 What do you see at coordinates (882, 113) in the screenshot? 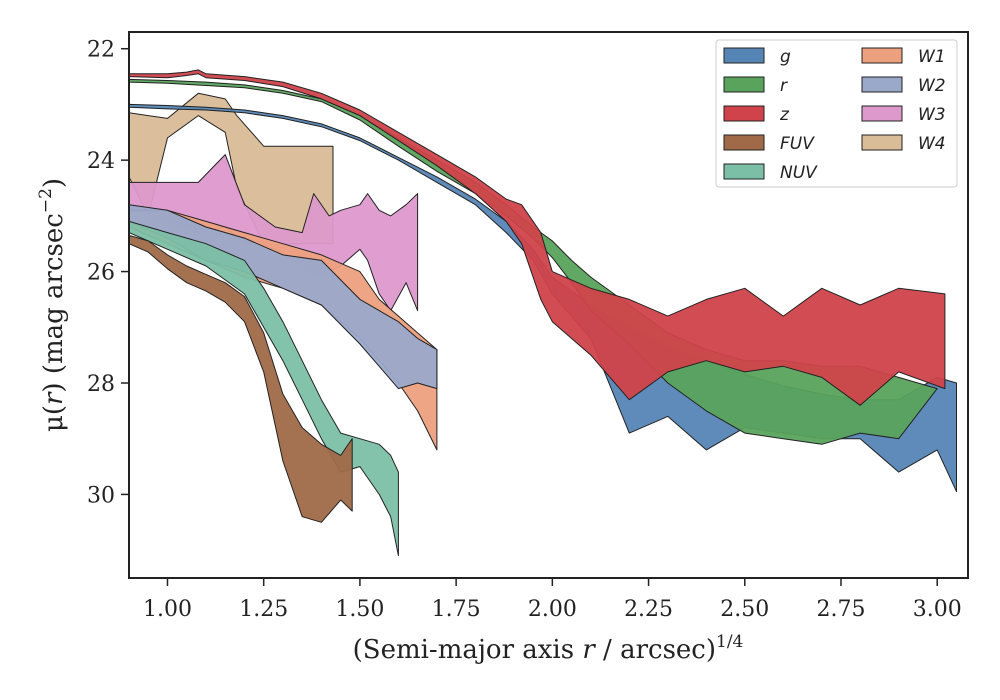
I see `legend-swatch-w3` at bounding box center [882, 113].